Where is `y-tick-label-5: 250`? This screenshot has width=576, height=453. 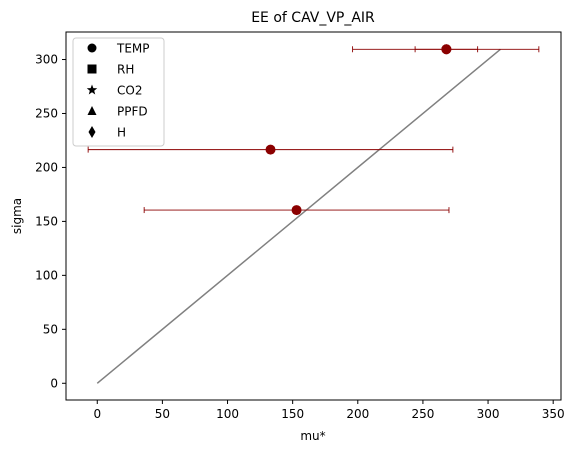 y-tick-label-5: 250 is located at coordinates (46, 113).